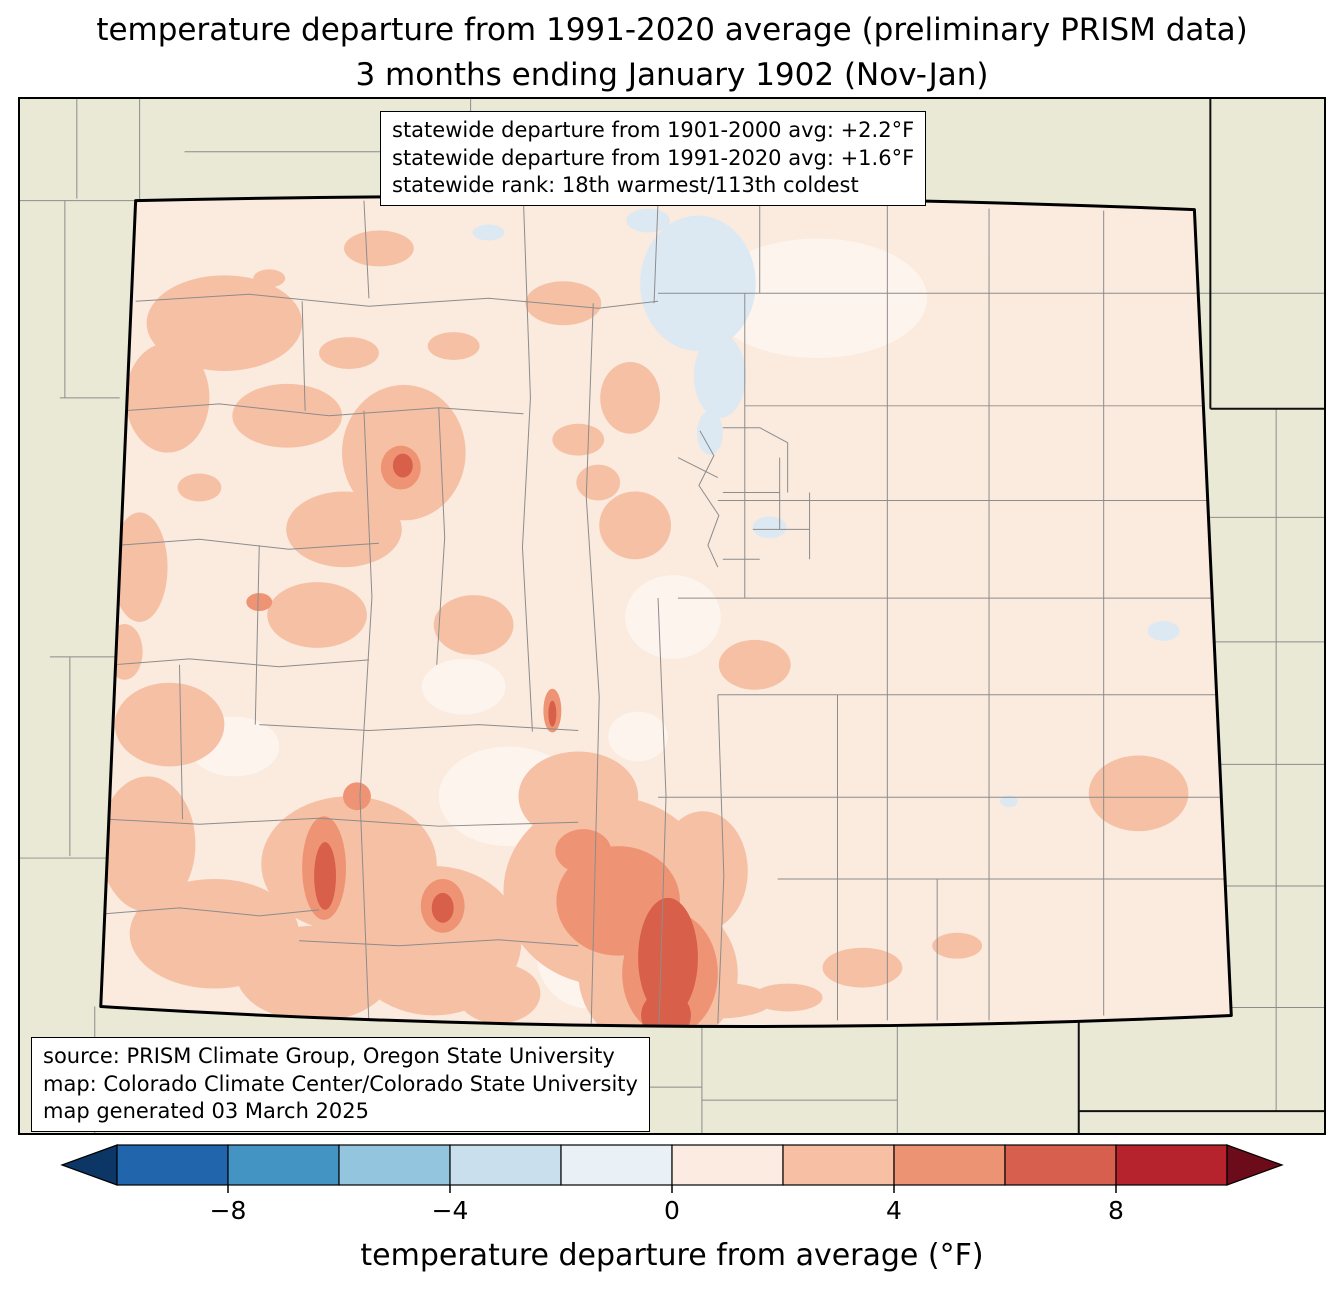  What do you see at coordinates (1116, 1210) in the screenshot?
I see `colorbar-tick-label: 8` at bounding box center [1116, 1210].